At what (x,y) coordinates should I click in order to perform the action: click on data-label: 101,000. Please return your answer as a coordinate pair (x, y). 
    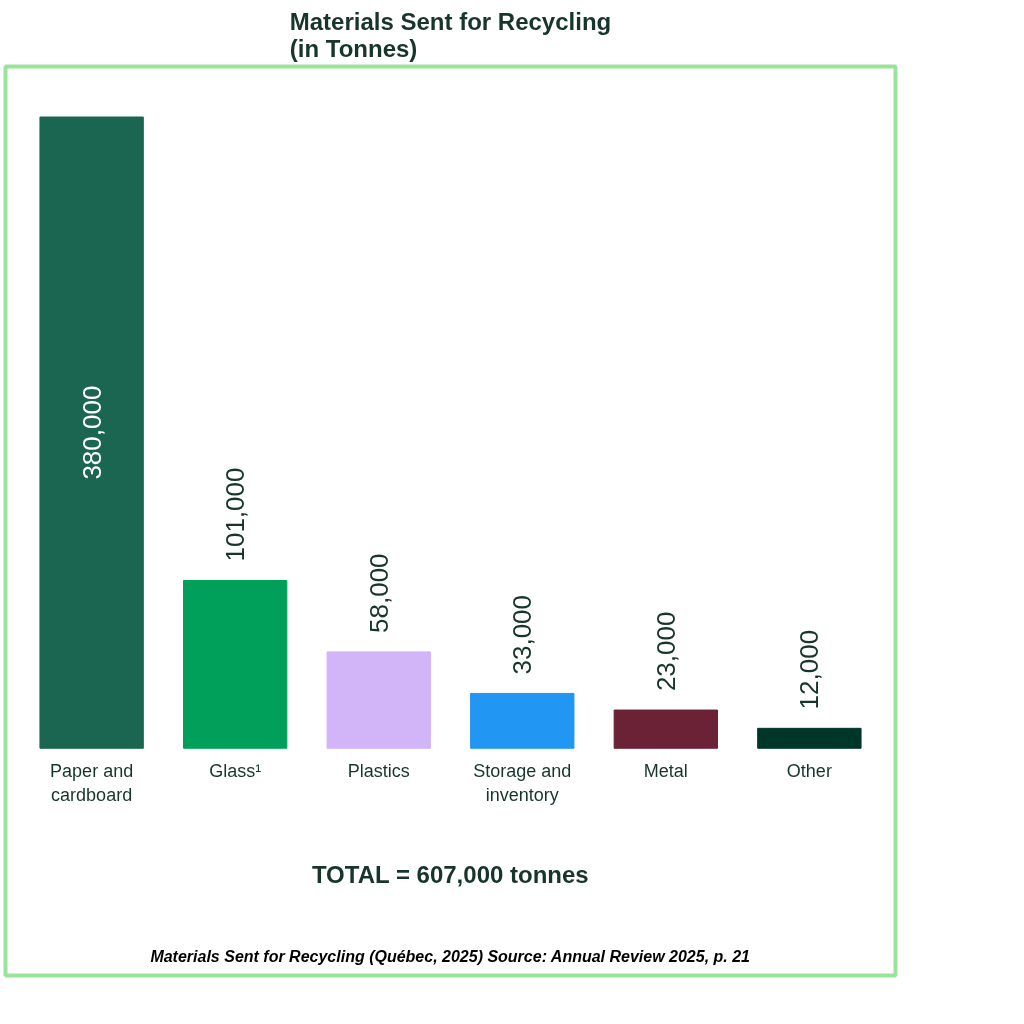
    Looking at the image, I should click on (235, 514).